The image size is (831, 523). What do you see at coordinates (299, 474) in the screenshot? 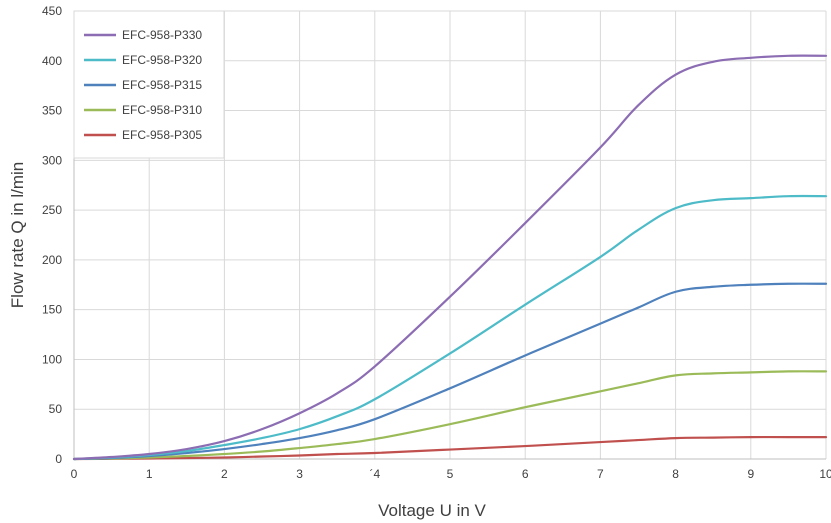
I see `x-tick-label: 3` at bounding box center [299, 474].